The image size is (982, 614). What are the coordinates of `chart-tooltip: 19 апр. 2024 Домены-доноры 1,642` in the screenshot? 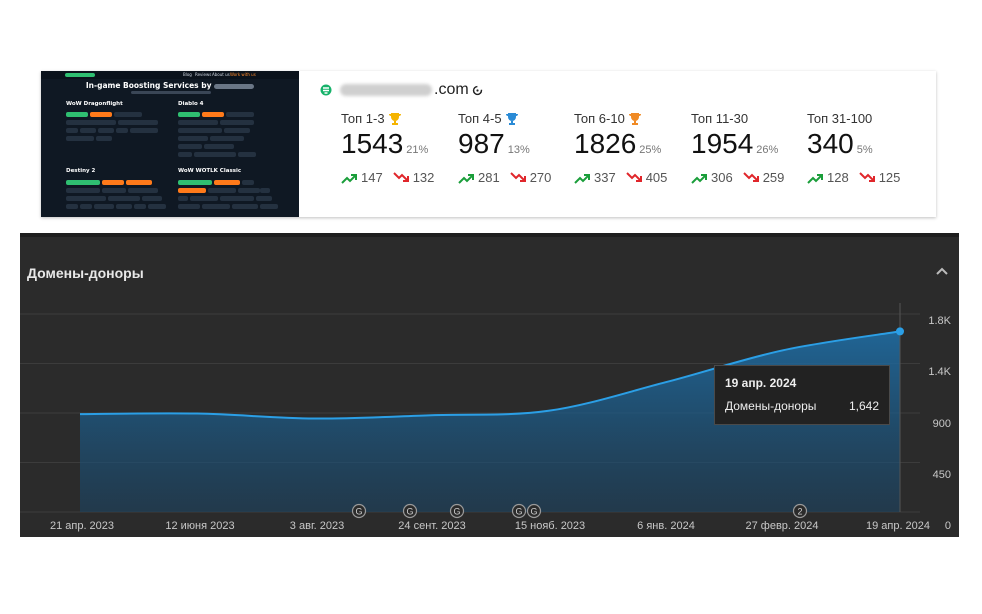 It's located at (802, 395).